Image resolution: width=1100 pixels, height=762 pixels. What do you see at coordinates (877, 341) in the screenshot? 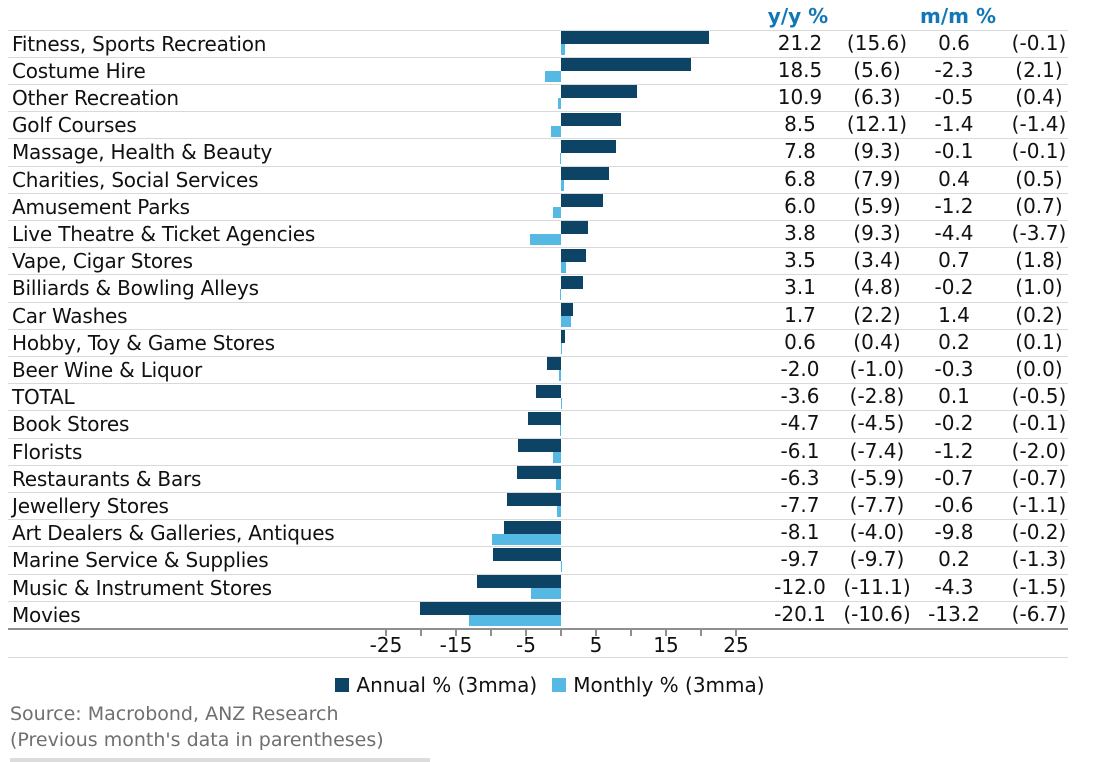
I see `yy-prev-value: (0.4)` at bounding box center [877, 341].